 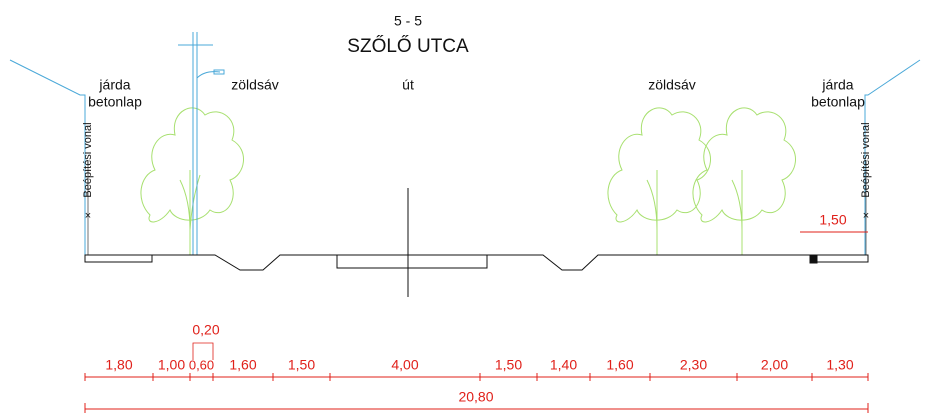 I want to click on segment-label: 4,00, so click(x=404, y=365).